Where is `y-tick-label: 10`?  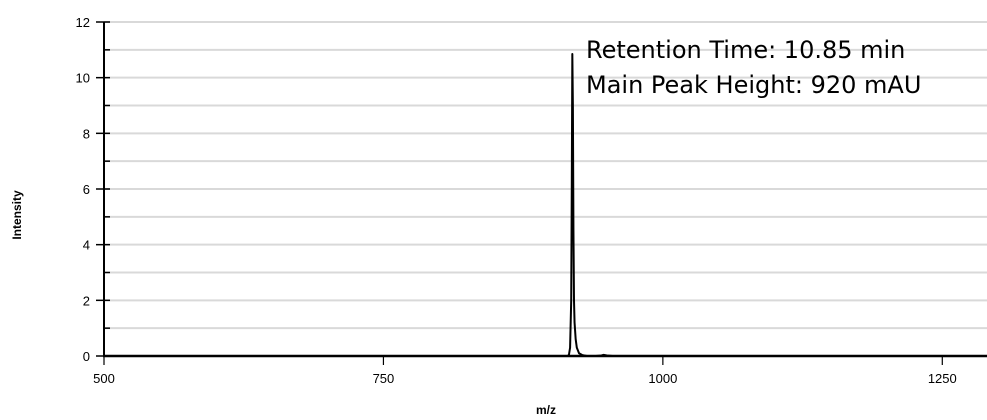 y-tick-label: 10 is located at coordinates (83, 78).